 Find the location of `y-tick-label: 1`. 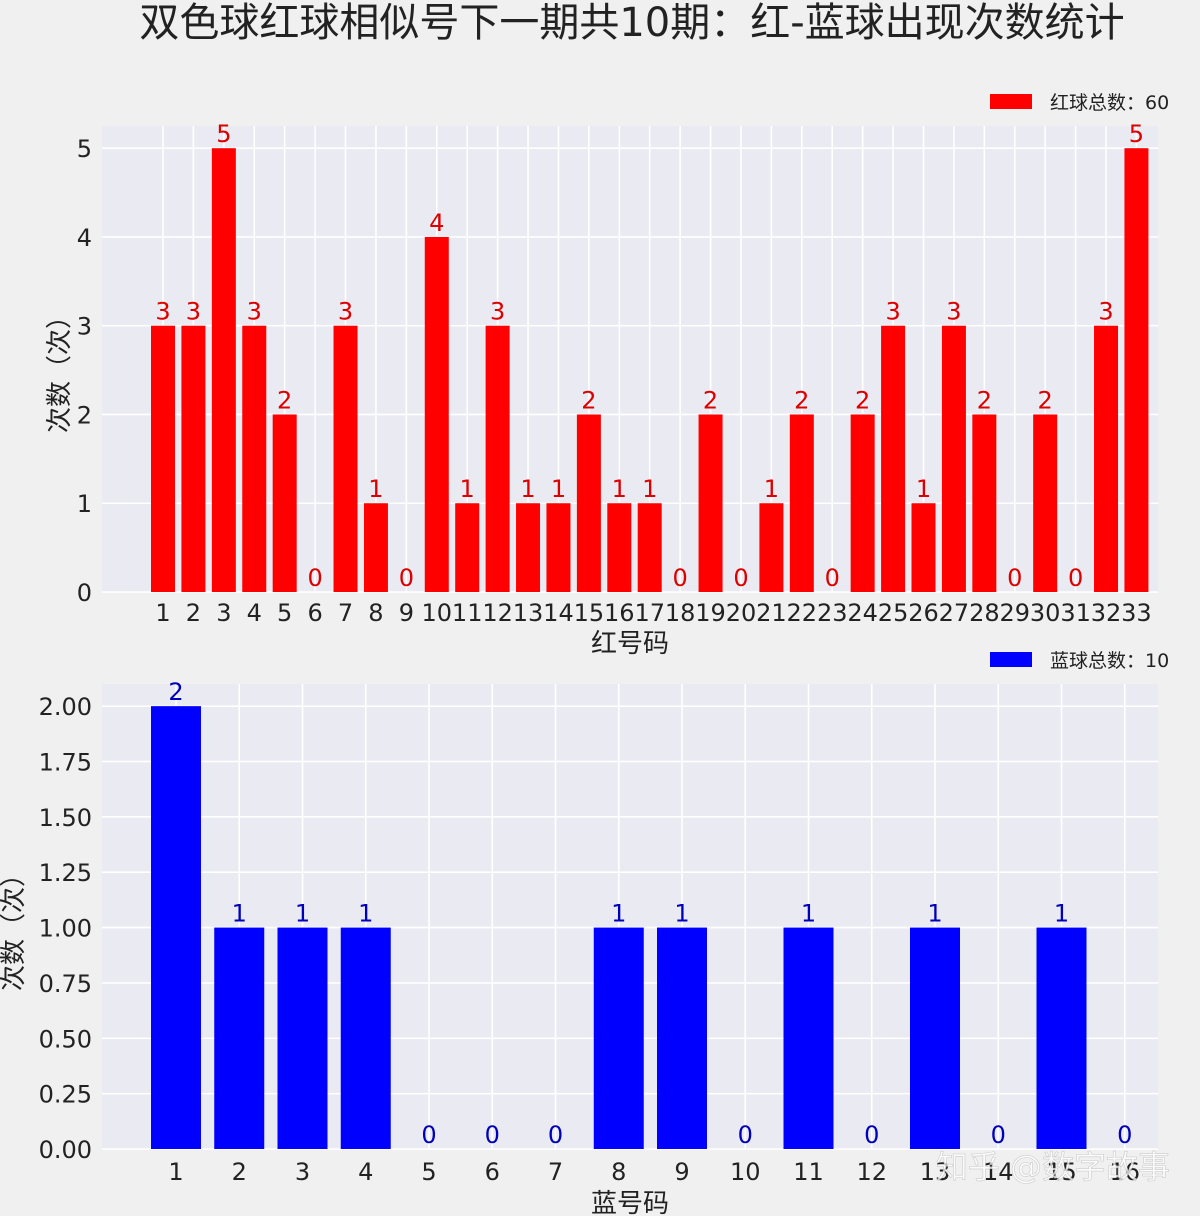

y-tick-label: 1 is located at coordinates (84, 504).